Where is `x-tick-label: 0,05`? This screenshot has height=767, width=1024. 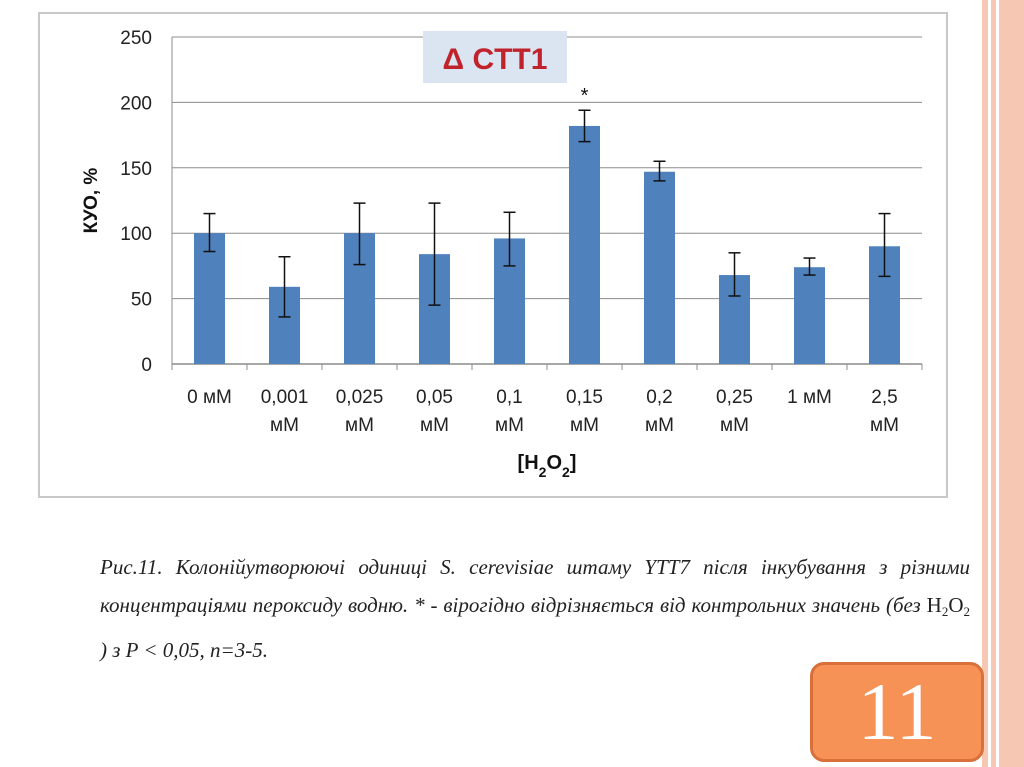 x-tick-label: 0,05 is located at coordinates (434, 397).